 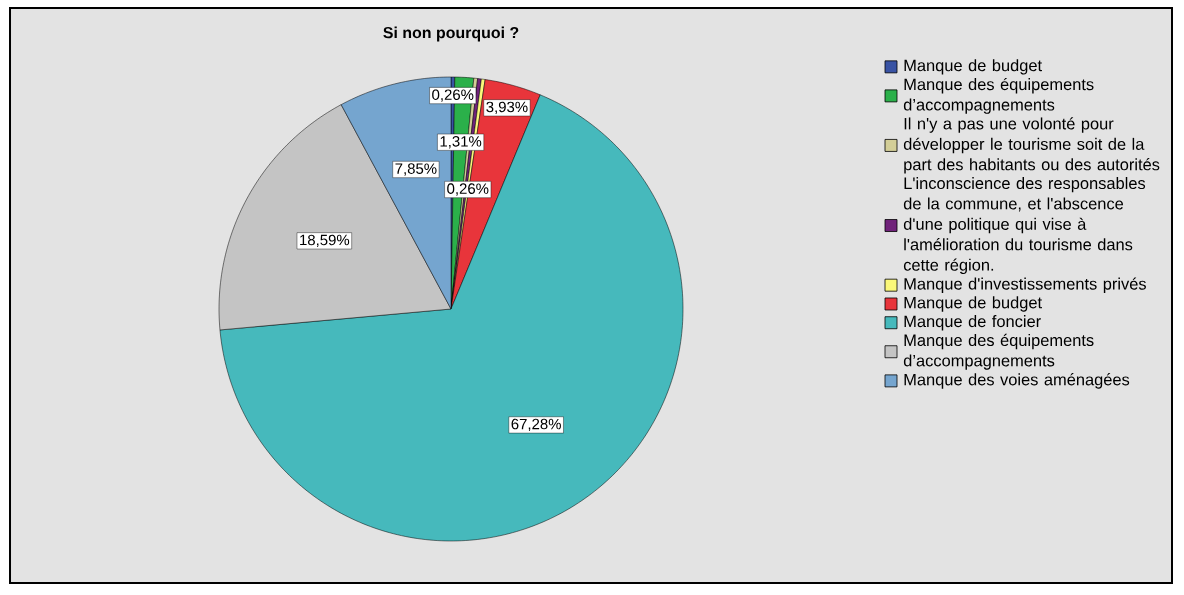 What do you see at coordinates (451, 34) in the screenshot?
I see `chart-title: Si non pourquoi ?` at bounding box center [451, 34].